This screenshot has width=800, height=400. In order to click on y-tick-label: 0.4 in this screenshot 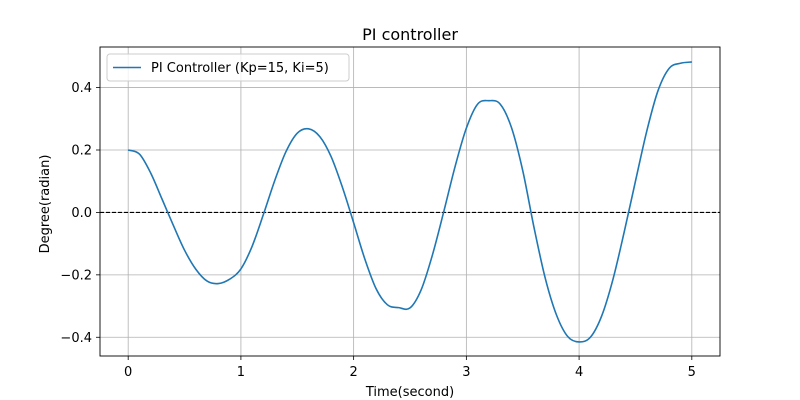, I will do `click(81, 88)`.